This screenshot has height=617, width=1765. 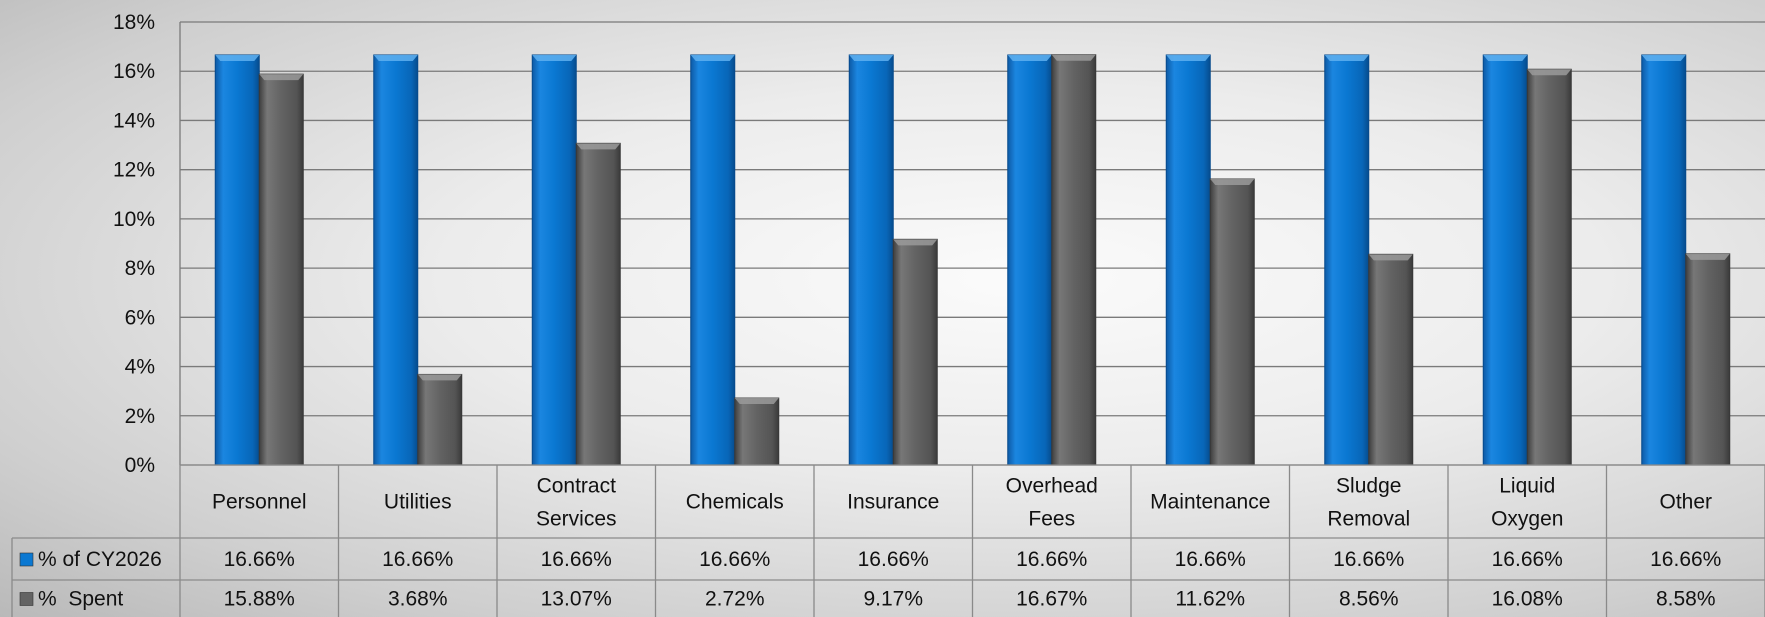 What do you see at coordinates (134, 219) in the screenshot?
I see `y-tick-label: 10%` at bounding box center [134, 219].